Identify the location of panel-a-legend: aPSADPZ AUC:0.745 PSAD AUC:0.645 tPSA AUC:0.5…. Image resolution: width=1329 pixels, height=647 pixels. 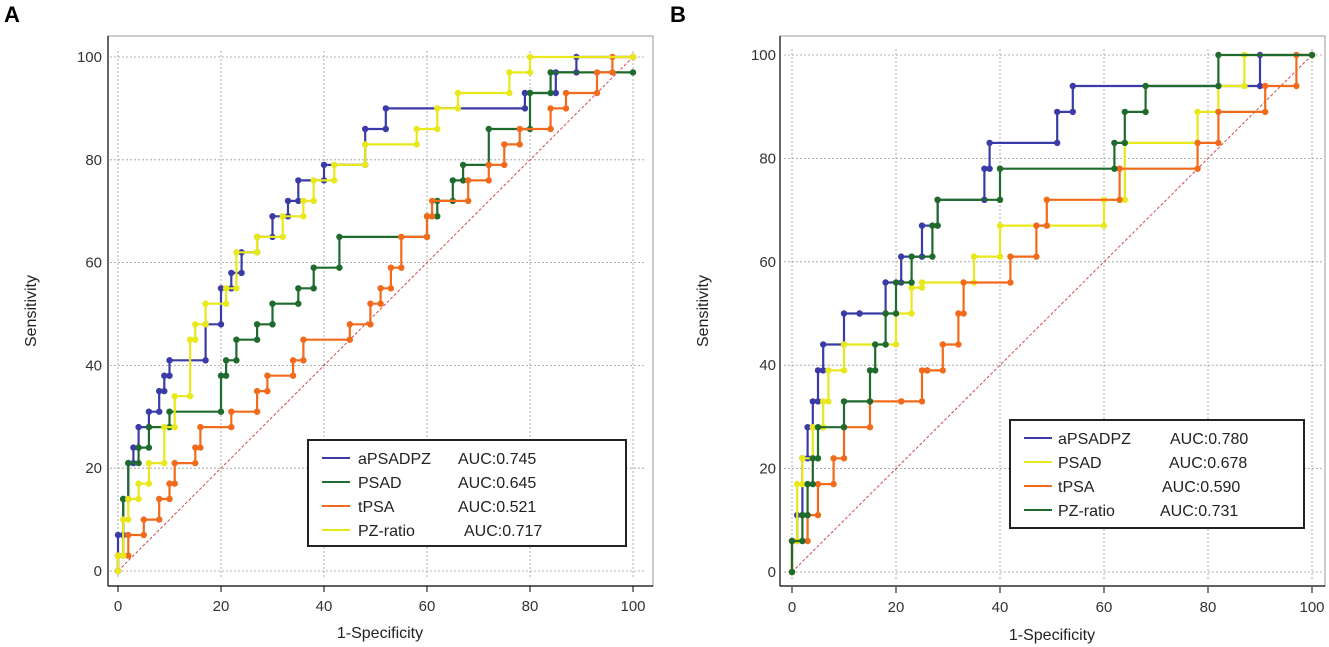
(467, 493).